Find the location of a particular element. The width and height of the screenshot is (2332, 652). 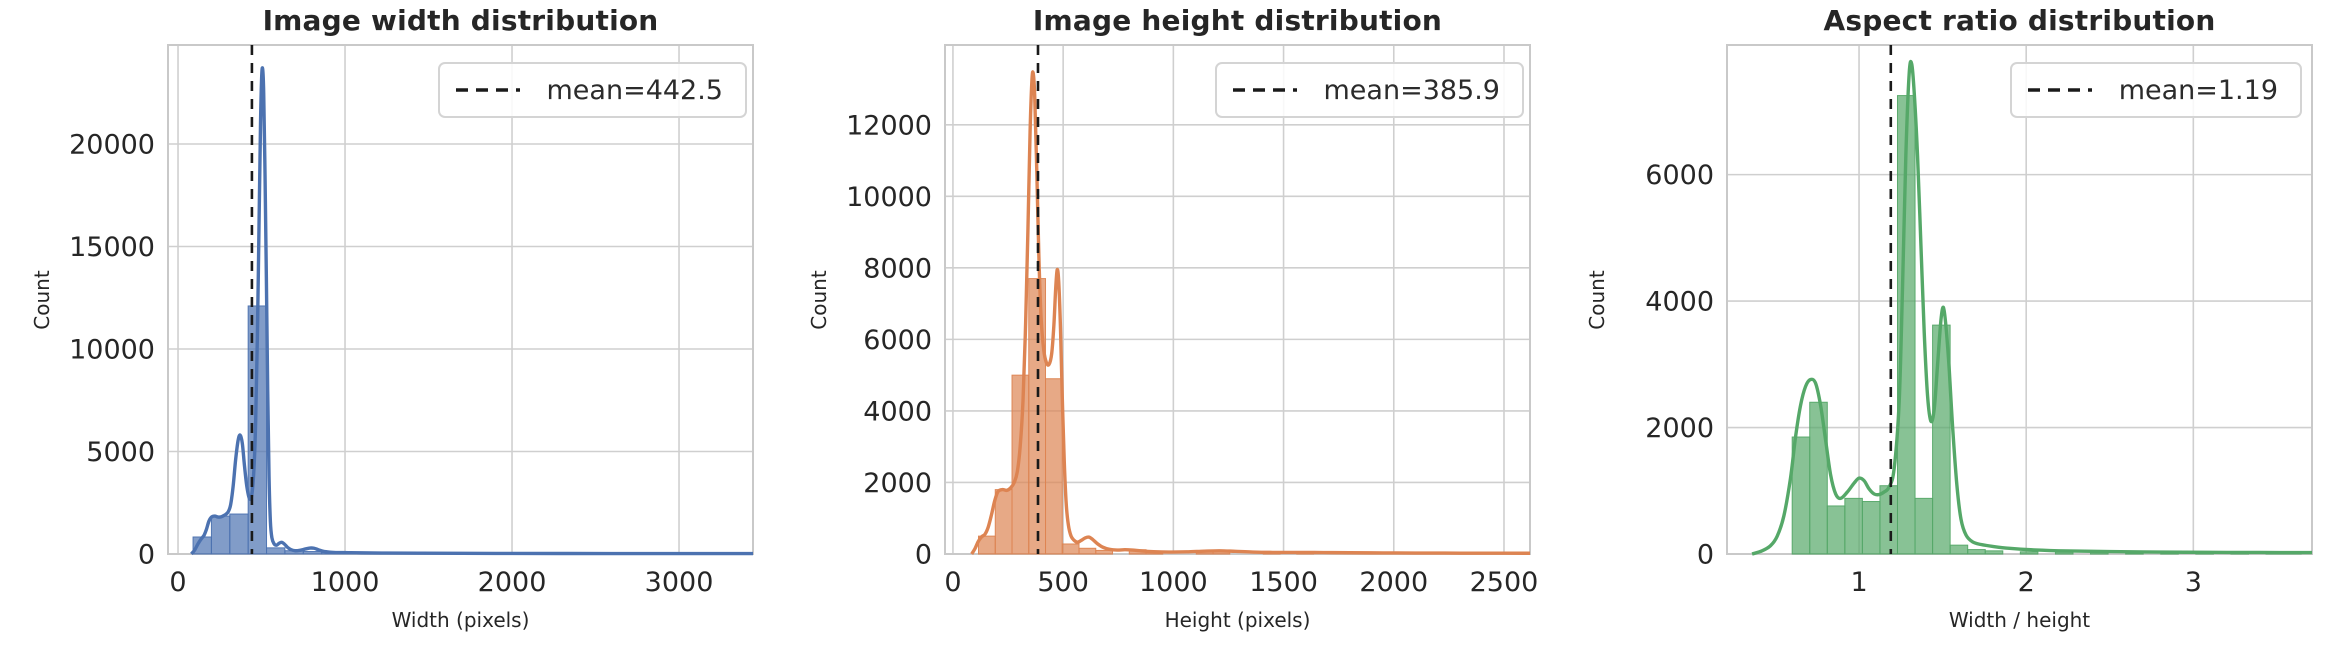

legend: mean=442.5 is located at coordinates (592, 90).